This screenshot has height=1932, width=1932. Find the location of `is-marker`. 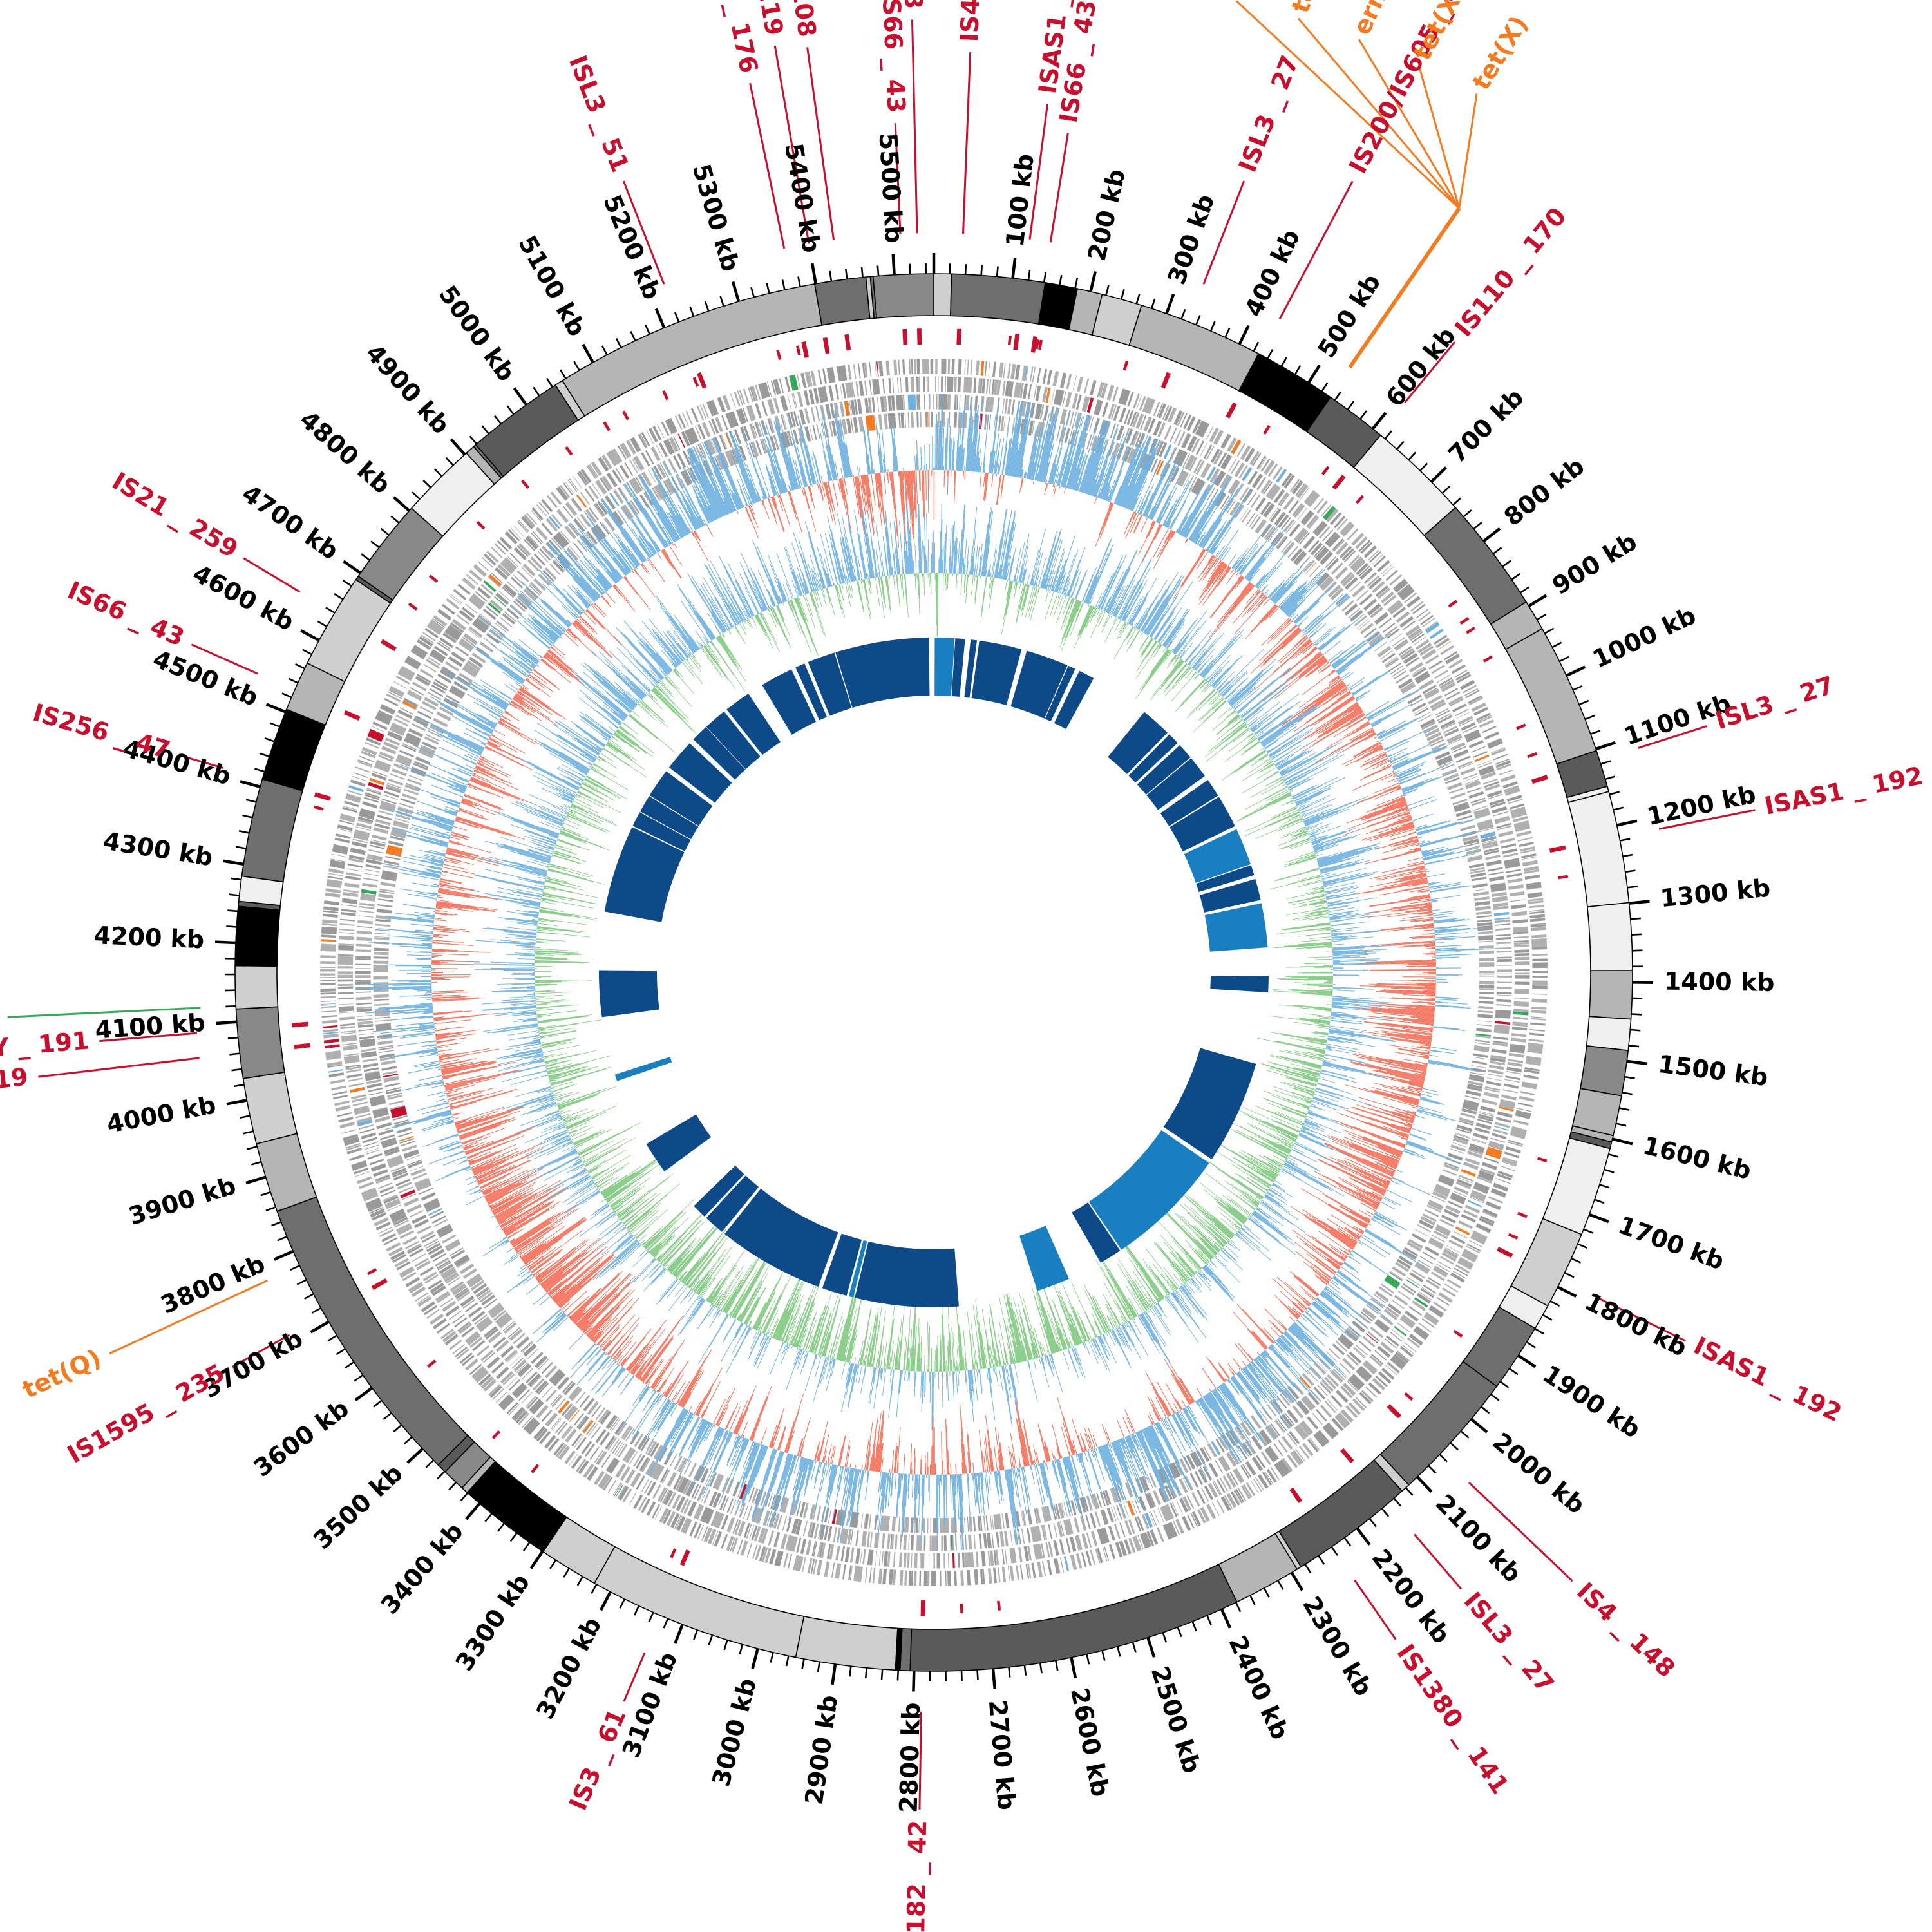

is-marker is located at coordinates (826, 346).